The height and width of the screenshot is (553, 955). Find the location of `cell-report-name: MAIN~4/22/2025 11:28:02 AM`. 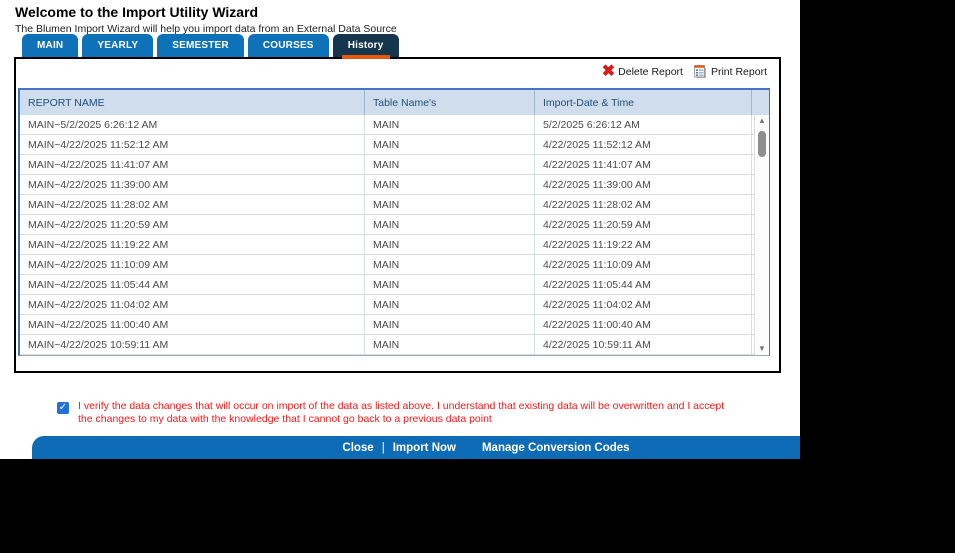

cell-report-name: MAIN~4/22/2025 11:28:02 AM is located at coordinates (192, 204).